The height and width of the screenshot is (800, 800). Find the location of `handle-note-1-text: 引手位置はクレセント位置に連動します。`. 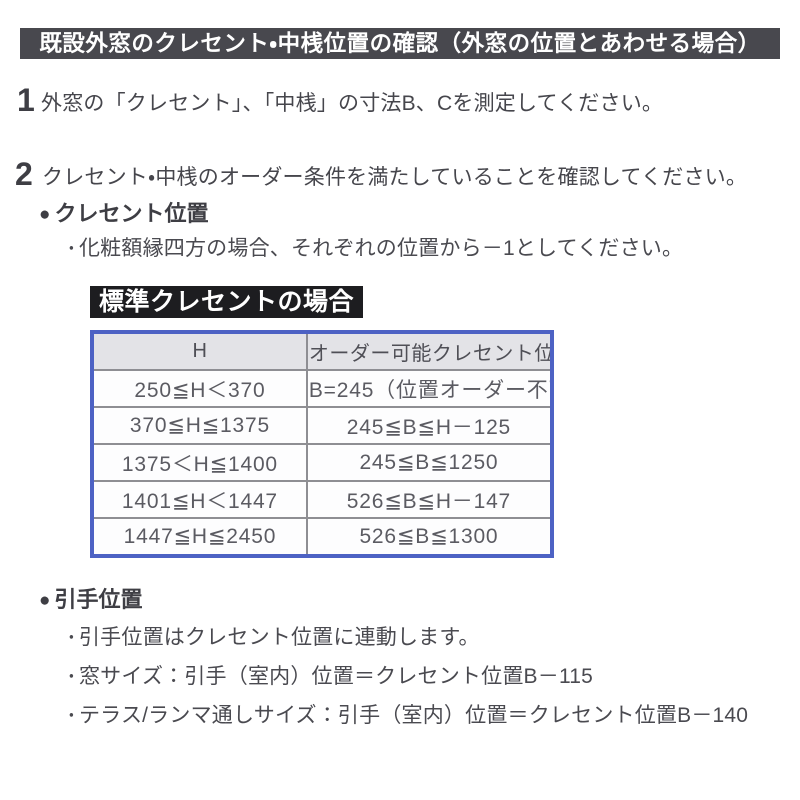

handle-note-1-text: 引手位置はクレセント位置に連動します。 is located at coordinates (279, 637).